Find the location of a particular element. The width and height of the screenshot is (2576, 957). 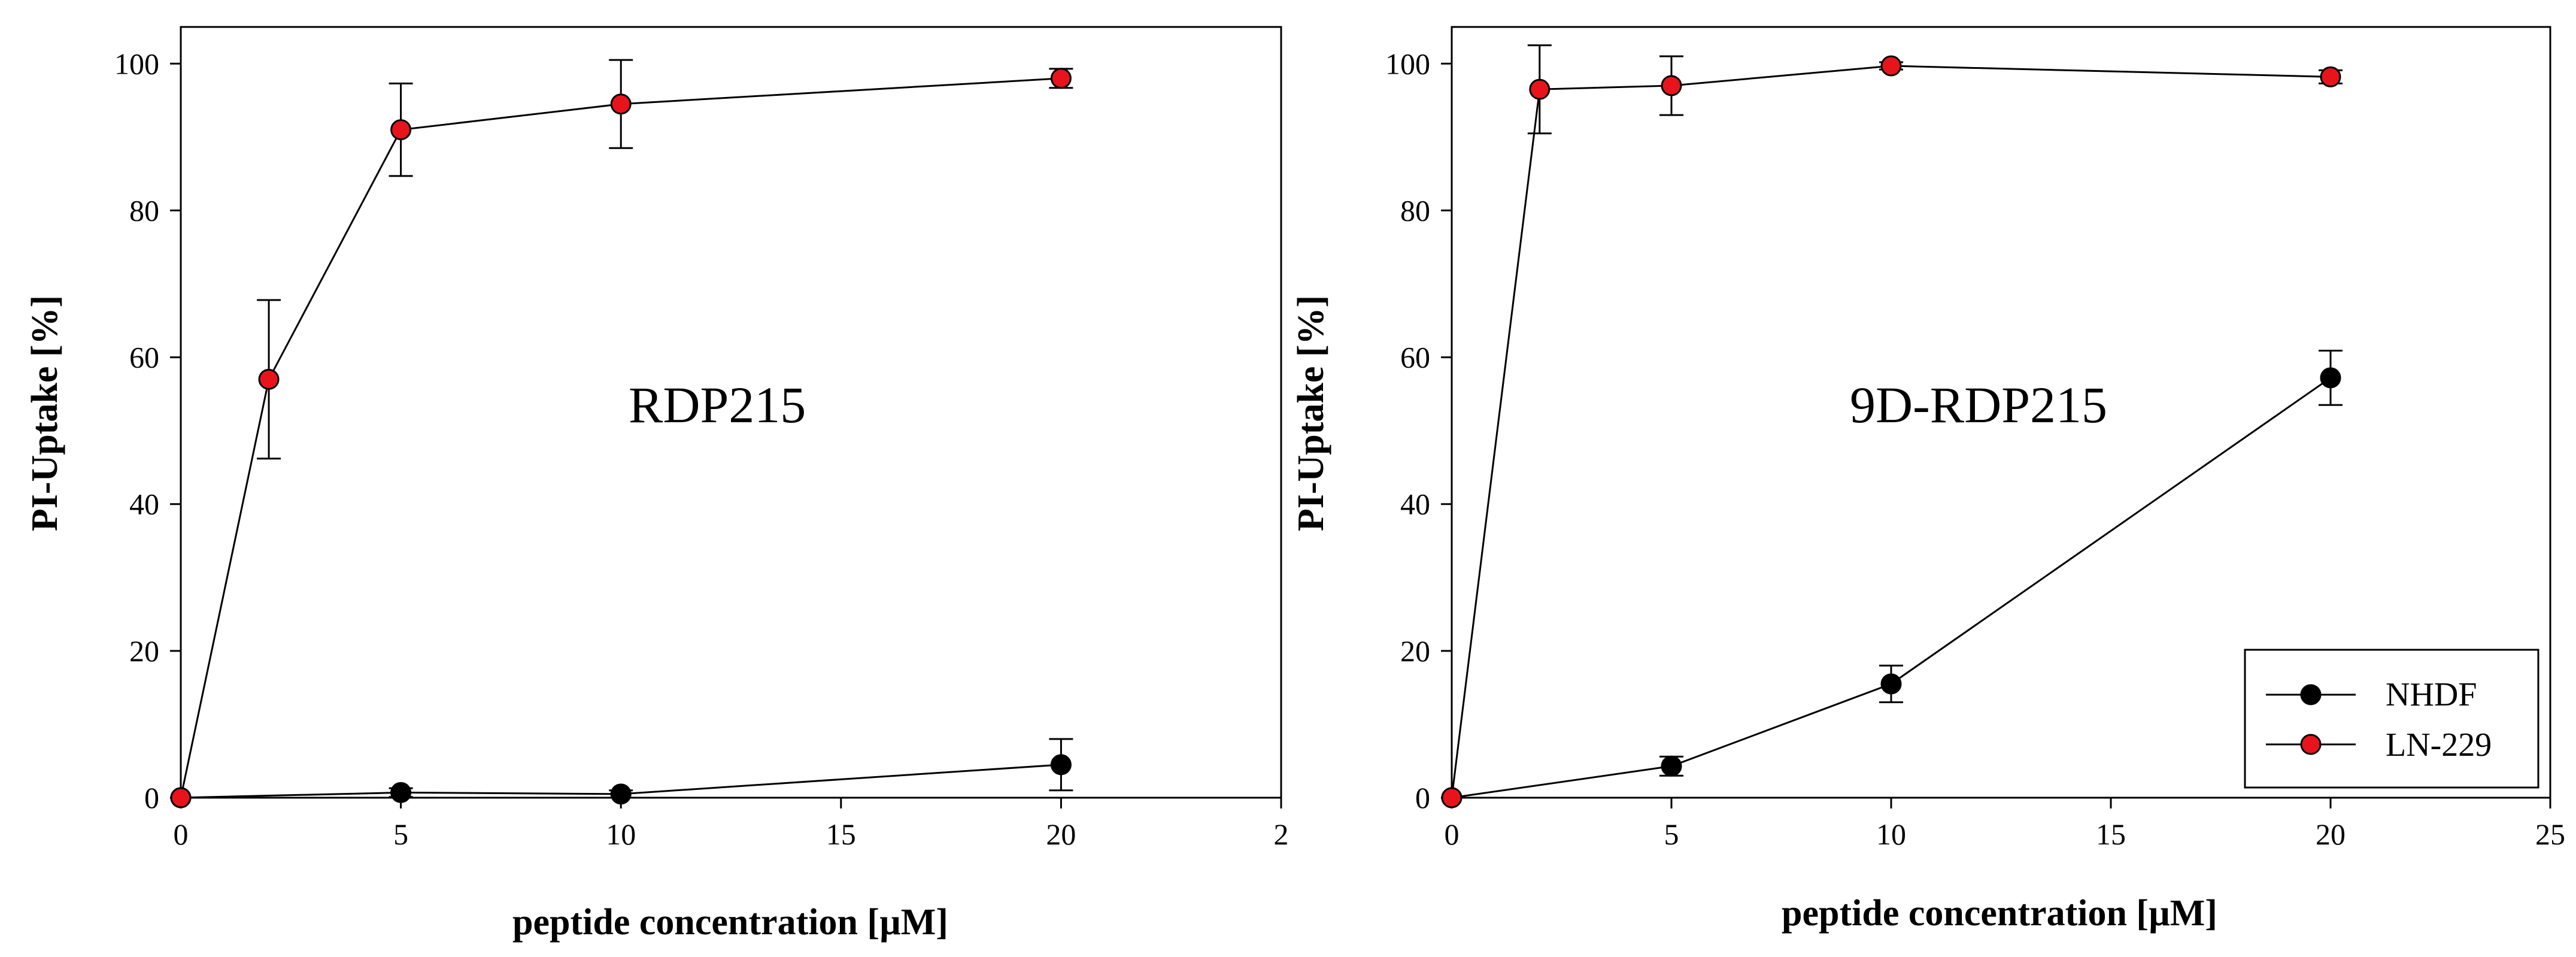

legend-marker-ln229 is located at coordinates (2311, 744).